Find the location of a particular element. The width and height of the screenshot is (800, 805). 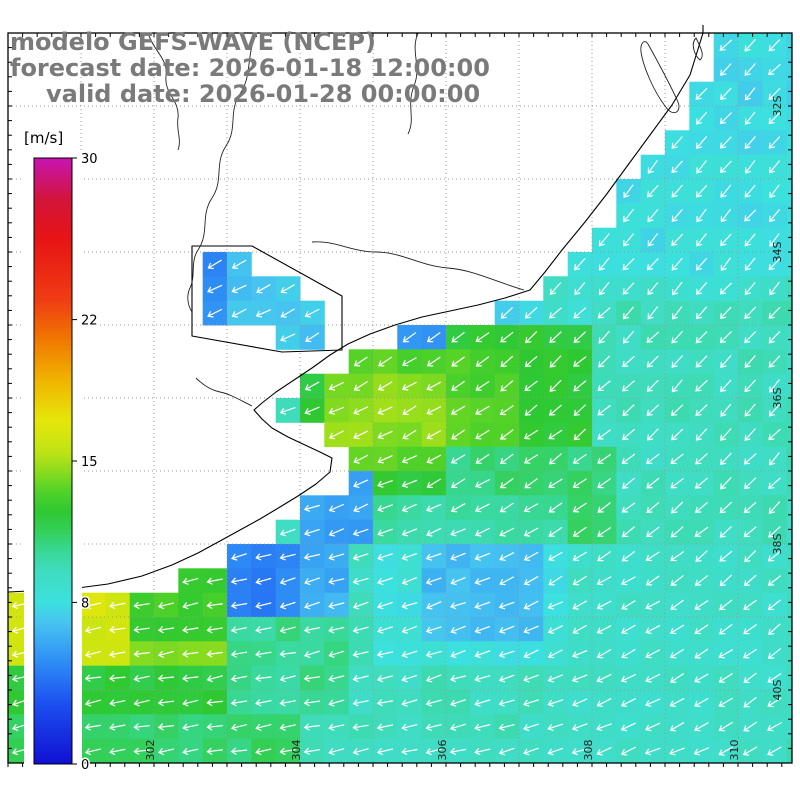

longitude-labels: 302 304 306 308 310 is located at coordinates (442, 750).